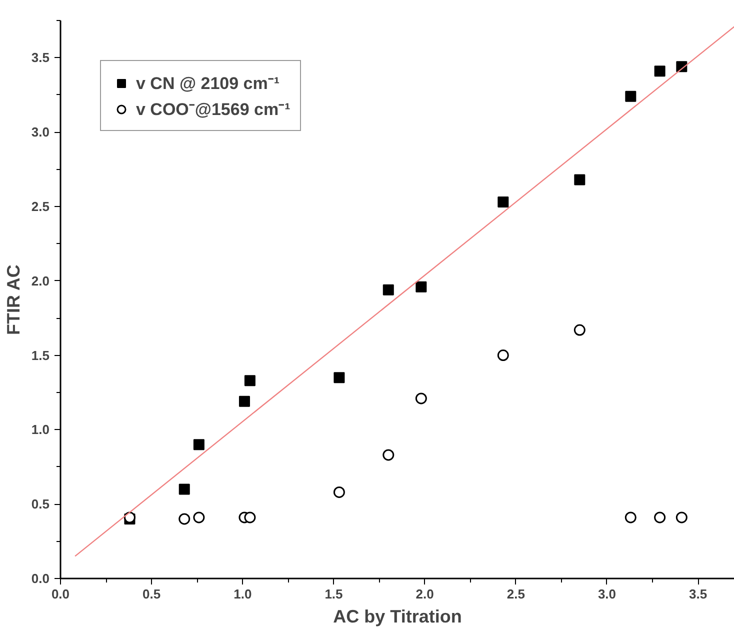 The image size is (734, 629). What do you see at coordinates (40, 206) in the screenshot?
I see `y-tick-label: 2.5` at bounding box center [40, 206].